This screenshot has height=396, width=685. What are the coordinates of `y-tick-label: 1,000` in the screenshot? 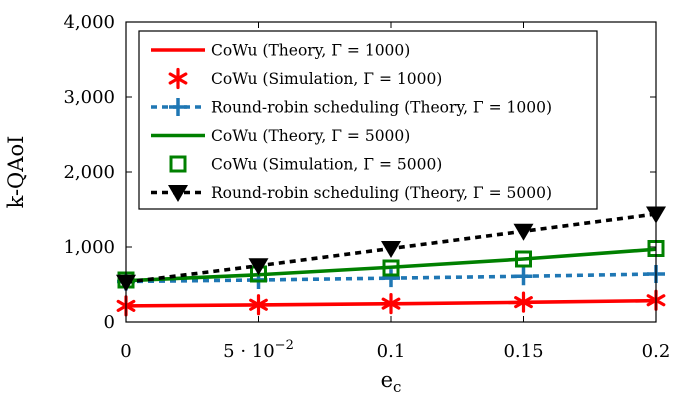 It's located at (89, 247).